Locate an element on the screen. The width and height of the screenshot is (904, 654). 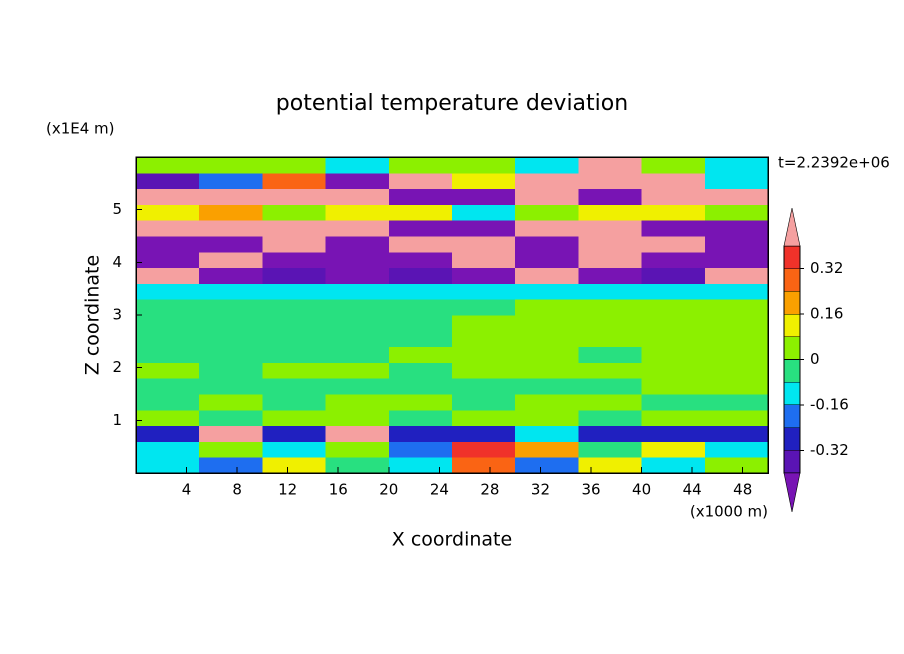
x-tick-label: 40 is located at coordinates (641, 490).